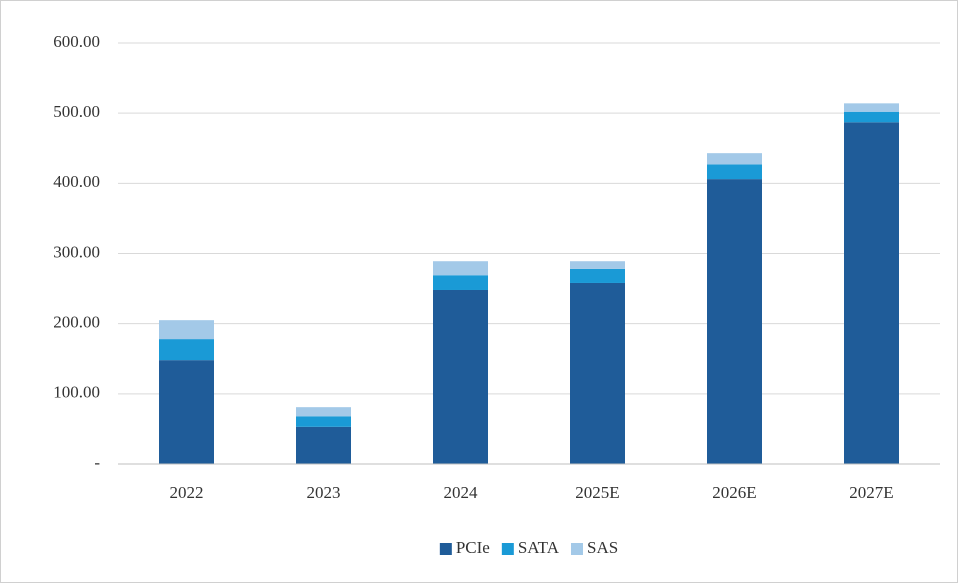 This screenshot has width=958, height=583. I want to click on x-tick-label: 2025E, so click(597, 492).